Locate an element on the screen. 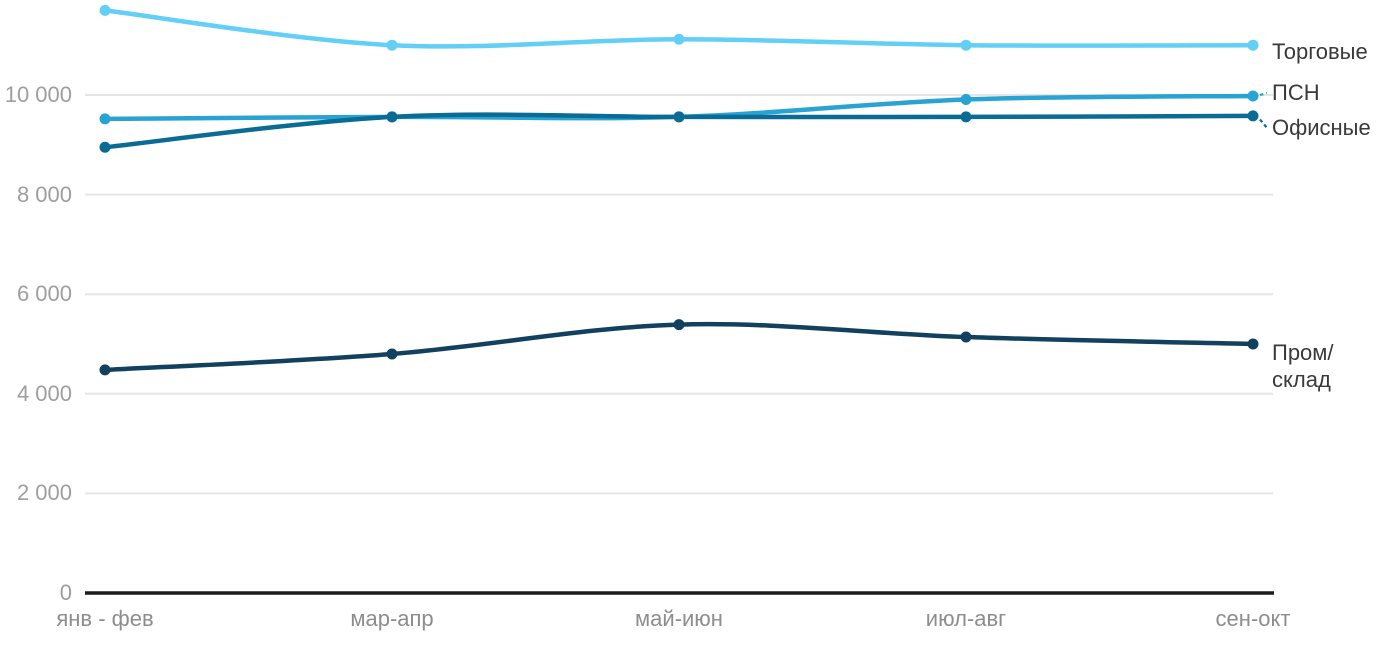  x-axis-tick-label: янв - фев is located at coordinates (105, 618).